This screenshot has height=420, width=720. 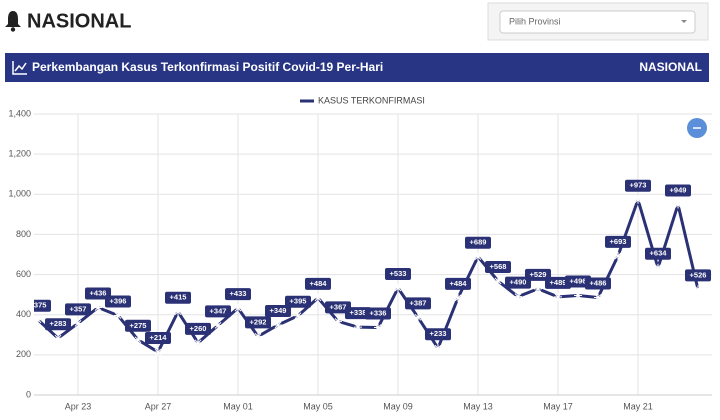 I want to click on value-label: +396, so click(x=118, y=301).